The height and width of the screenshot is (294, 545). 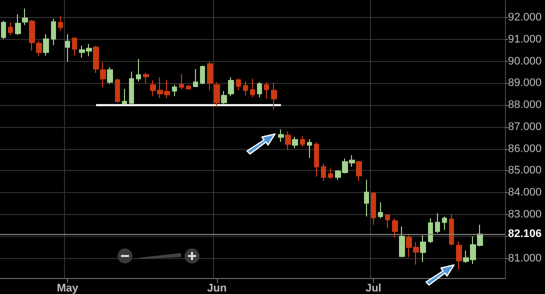 I want to click on y-tick-label: 88.000, so click(x=525, y=105).